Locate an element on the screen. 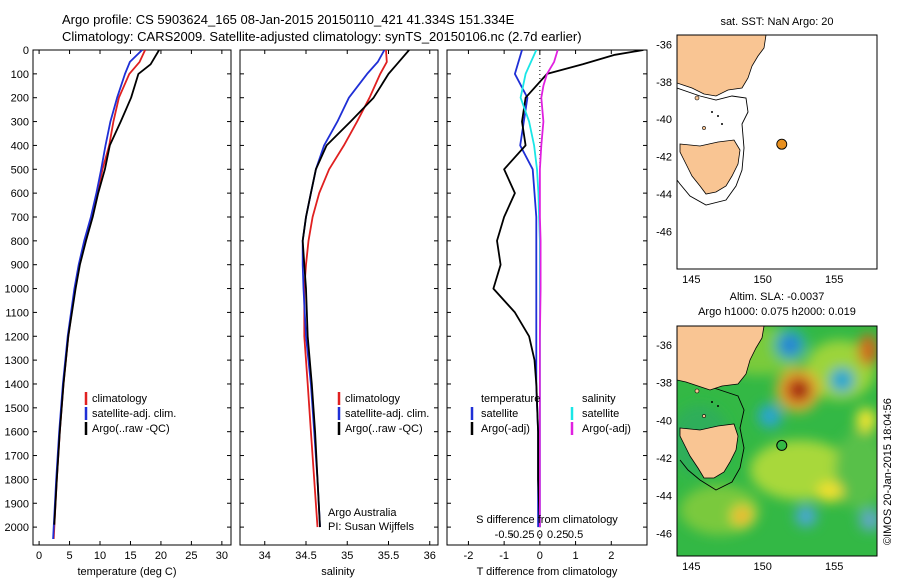  legend-t-satellite: satellite is located at coordinates (499, 414).